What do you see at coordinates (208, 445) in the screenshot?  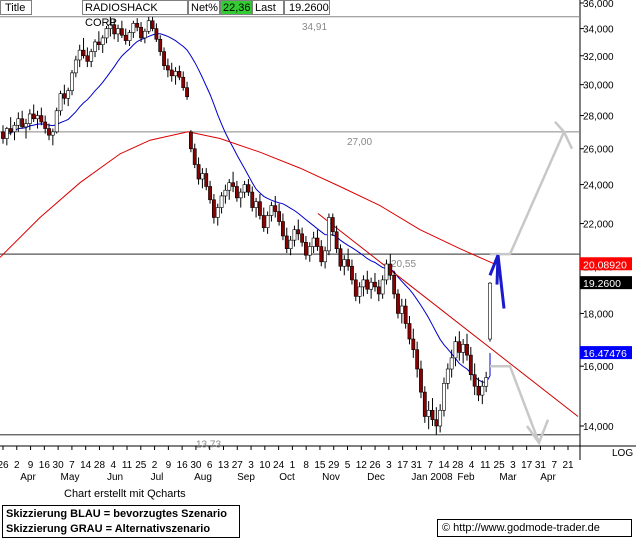 I see `level-label: 13,73` at bounding box center [208, 445].